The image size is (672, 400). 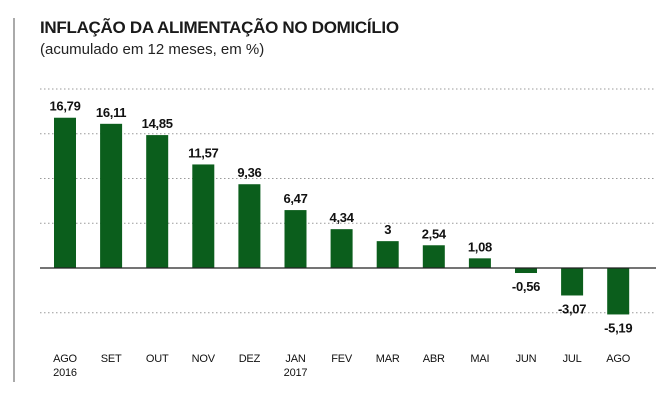 What do you see at coordinates (618, 327) in the screenshot?
I see `data-label: -5,19` at bounding box center [618, 327].